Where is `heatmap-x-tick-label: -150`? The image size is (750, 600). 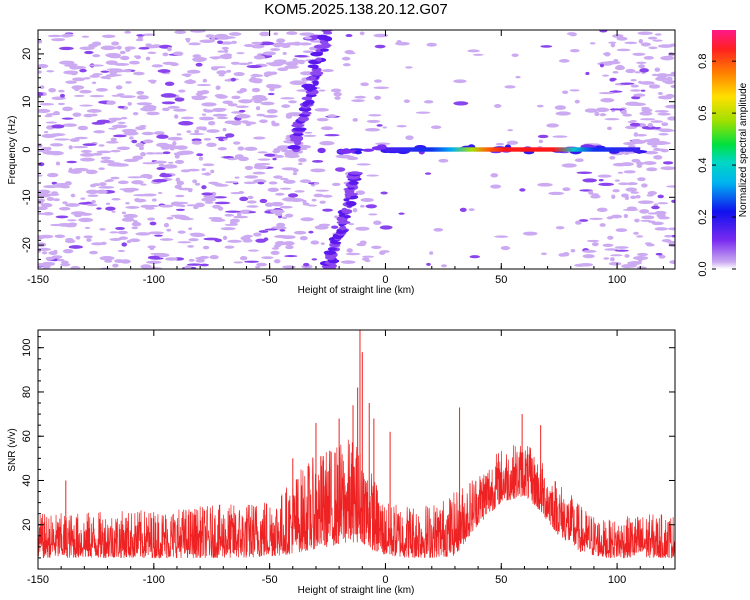
heatmap-x-tick-label: -150 is located at coordinates (38, 280).